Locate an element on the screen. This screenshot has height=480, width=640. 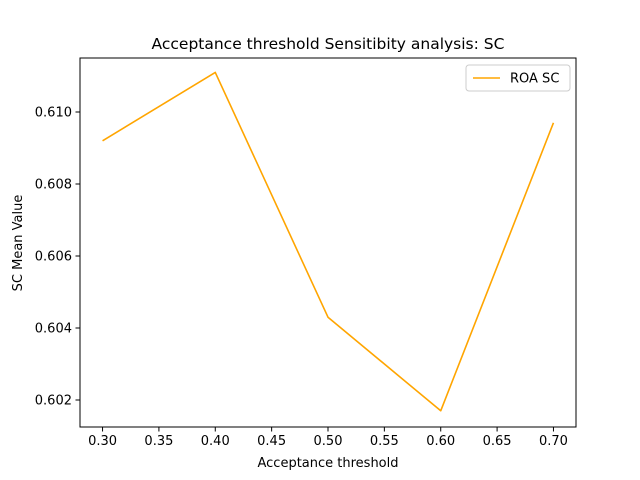
x-tick-label: 0.45 is located at coordinates (271, 441).